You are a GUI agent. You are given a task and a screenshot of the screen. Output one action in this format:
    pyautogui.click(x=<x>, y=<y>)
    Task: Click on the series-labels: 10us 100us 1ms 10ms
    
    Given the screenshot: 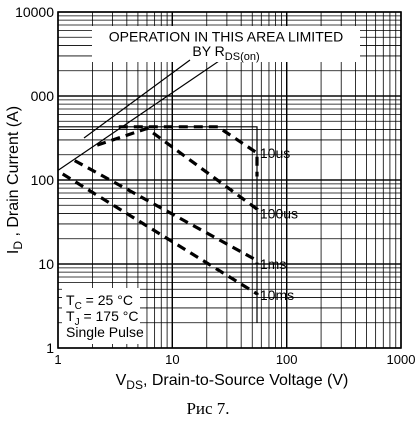 What is the action you would take?
    pyautogui.click(x=279, y=224)
    